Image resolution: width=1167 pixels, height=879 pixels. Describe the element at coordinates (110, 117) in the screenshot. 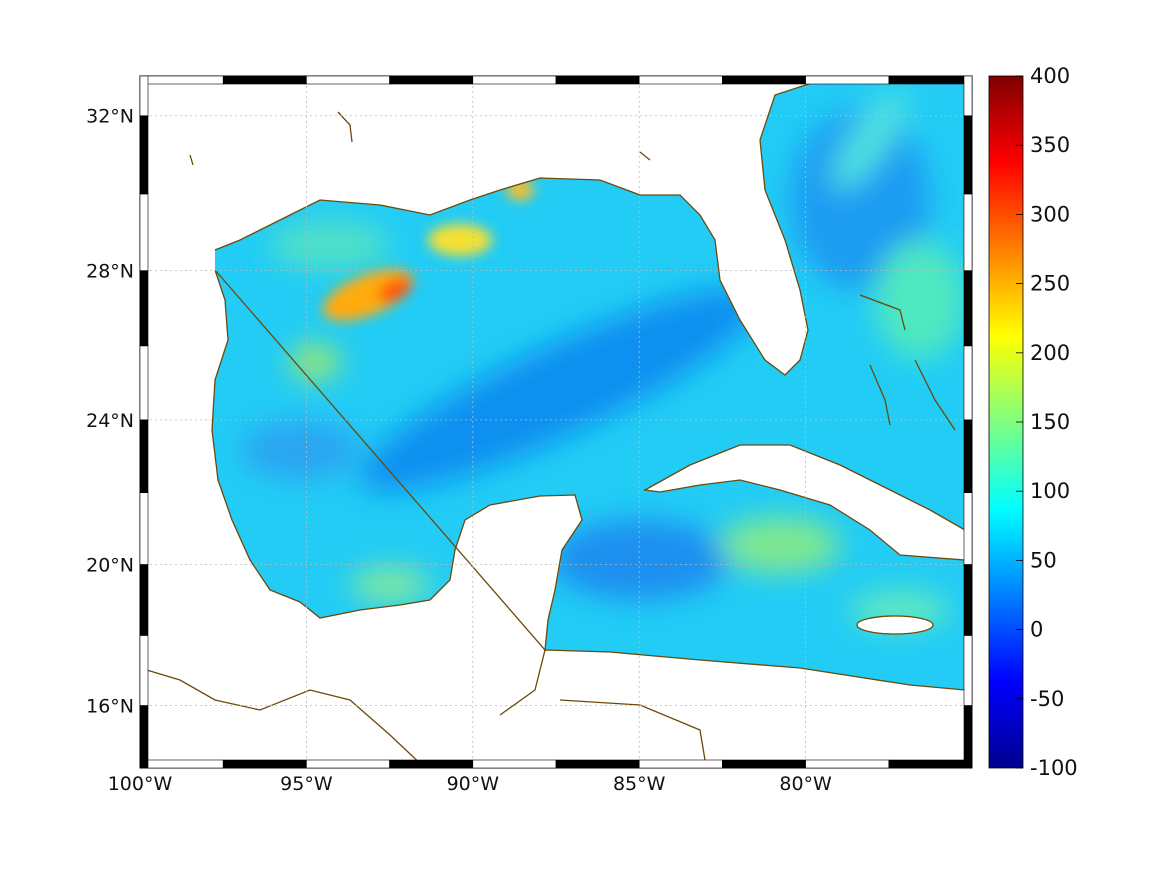

I see `y-tick-label: 32°N` at that location.